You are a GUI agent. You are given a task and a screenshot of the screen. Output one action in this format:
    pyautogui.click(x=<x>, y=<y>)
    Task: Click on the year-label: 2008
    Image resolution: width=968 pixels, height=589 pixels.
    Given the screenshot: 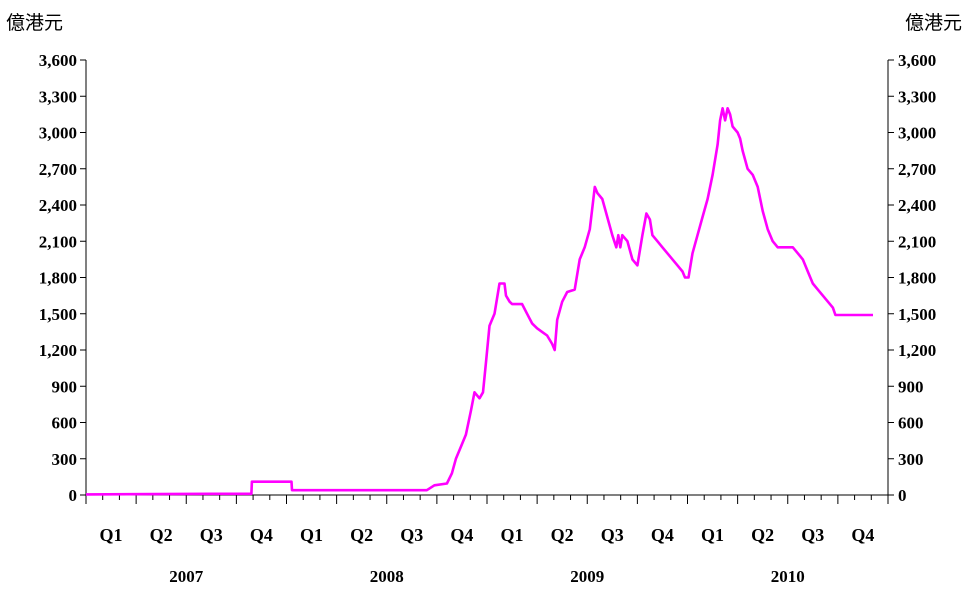 What is the action you would take?
    pyautogui.click(x=387, y=576)
    